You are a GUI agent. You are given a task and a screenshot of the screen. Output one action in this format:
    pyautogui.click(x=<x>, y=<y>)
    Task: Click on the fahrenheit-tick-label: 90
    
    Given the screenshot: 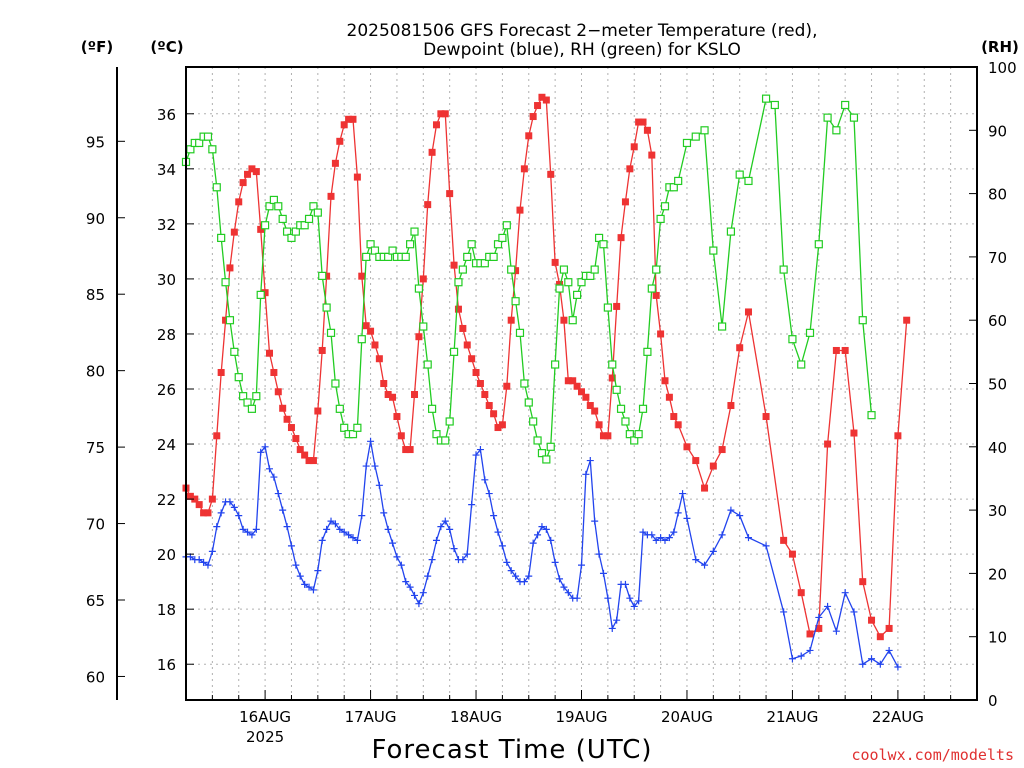 What is the action you would take?
    pyautogui.click(x=95, y=219)
    